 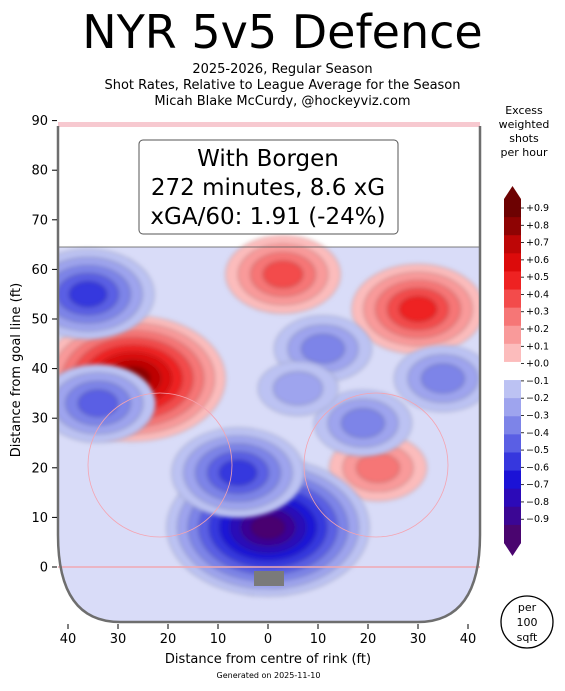 I want to click on y-tick-label: 30, so click(x=39, y=419).